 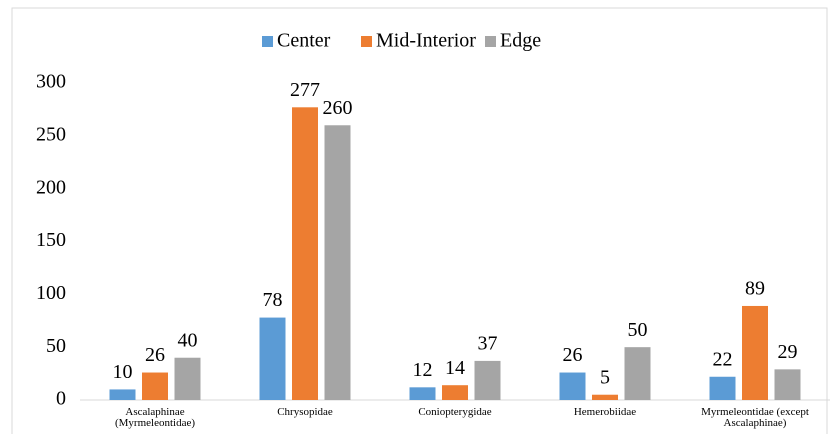 What do you see at coordinates (488, 343) in the screenshot?
I see `data-label: 37` at bounding box center [488, 343].